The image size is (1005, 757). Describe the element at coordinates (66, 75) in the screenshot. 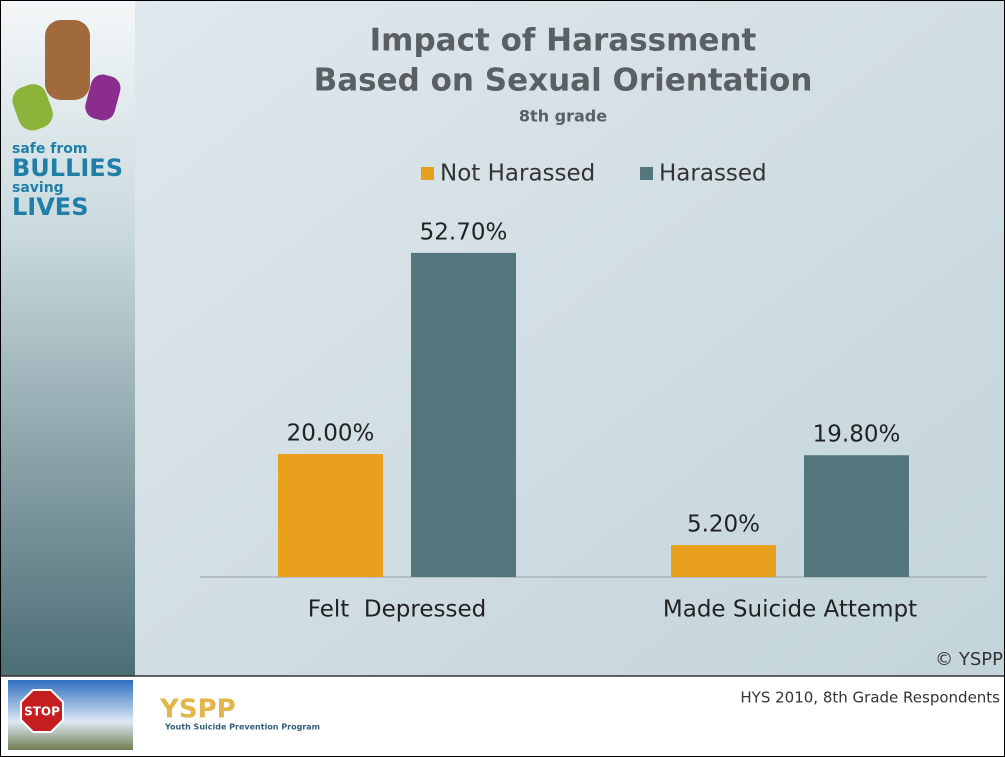

I see `logo-hands` at that location.